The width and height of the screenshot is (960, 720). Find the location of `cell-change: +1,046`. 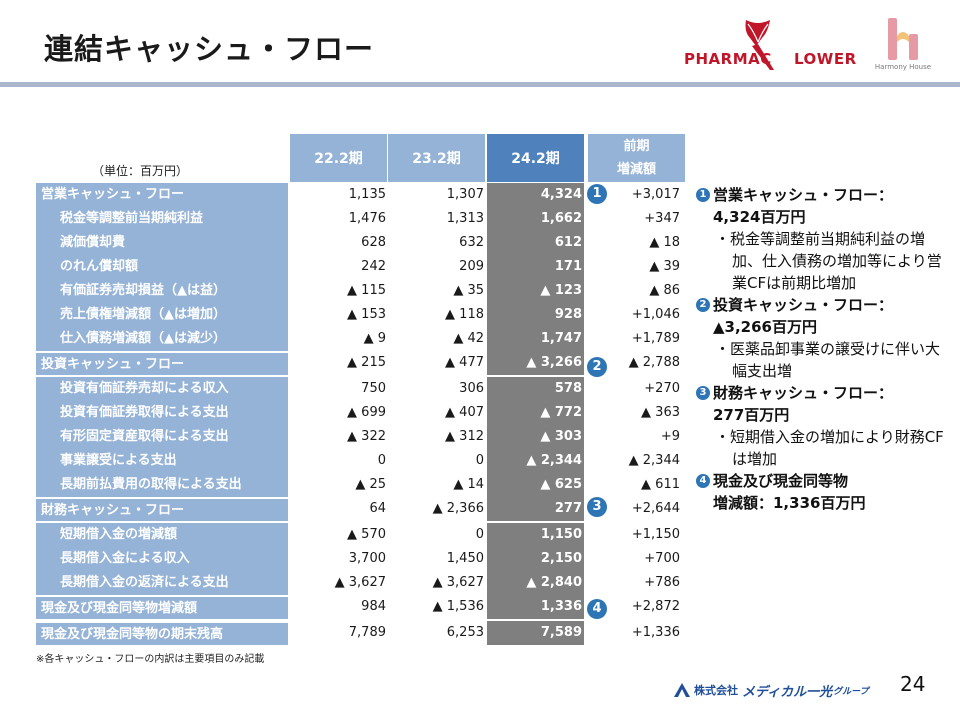

cell-change: +1,046 is located at coordinates (655, 314).